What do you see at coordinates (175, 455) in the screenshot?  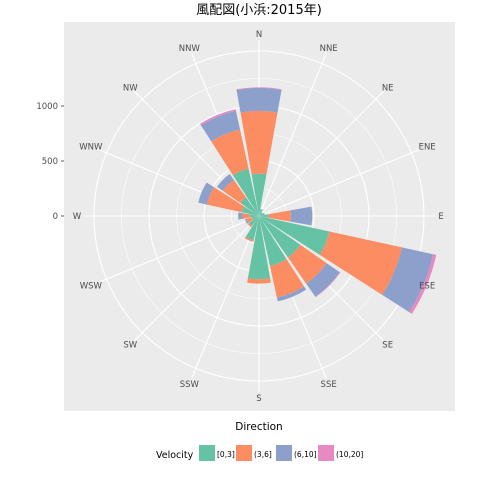 I see `legend-title: Velocity` at bounding box center [175, 455].